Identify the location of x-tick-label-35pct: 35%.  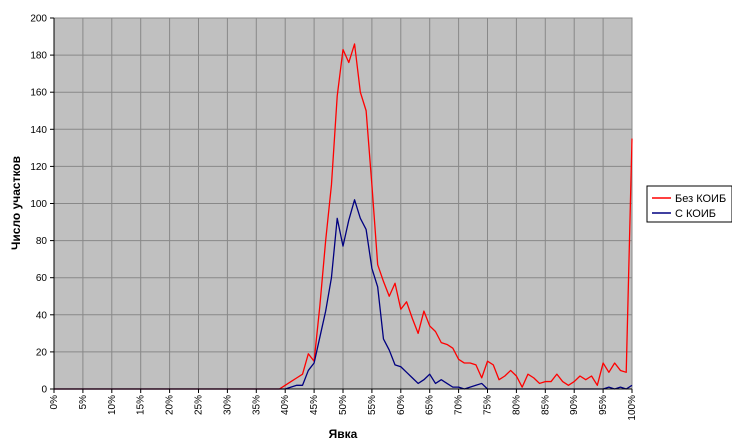
(256, 405).